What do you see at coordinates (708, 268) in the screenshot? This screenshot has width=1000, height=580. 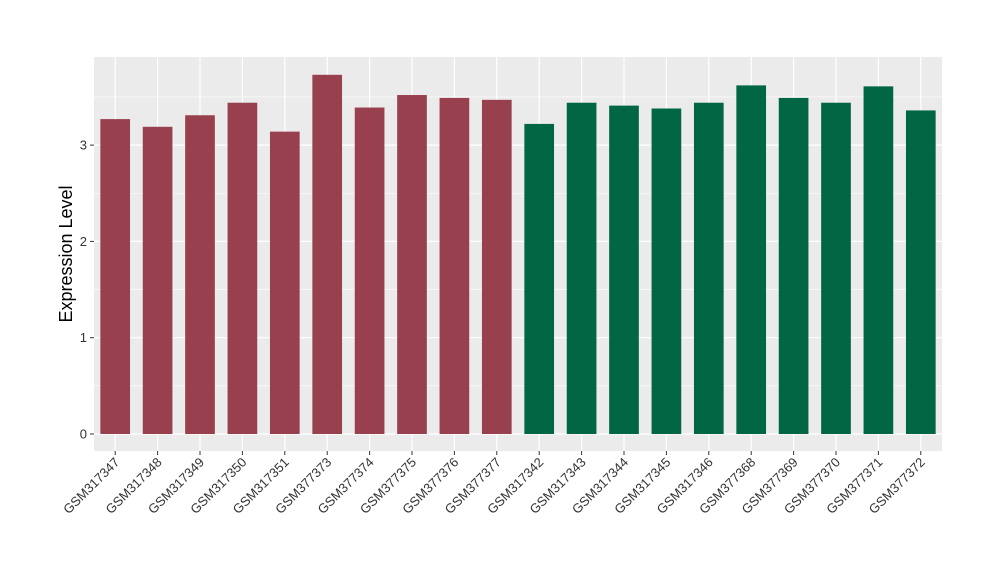 I see `bar-GSM317346` at bounding box center [708, 268].